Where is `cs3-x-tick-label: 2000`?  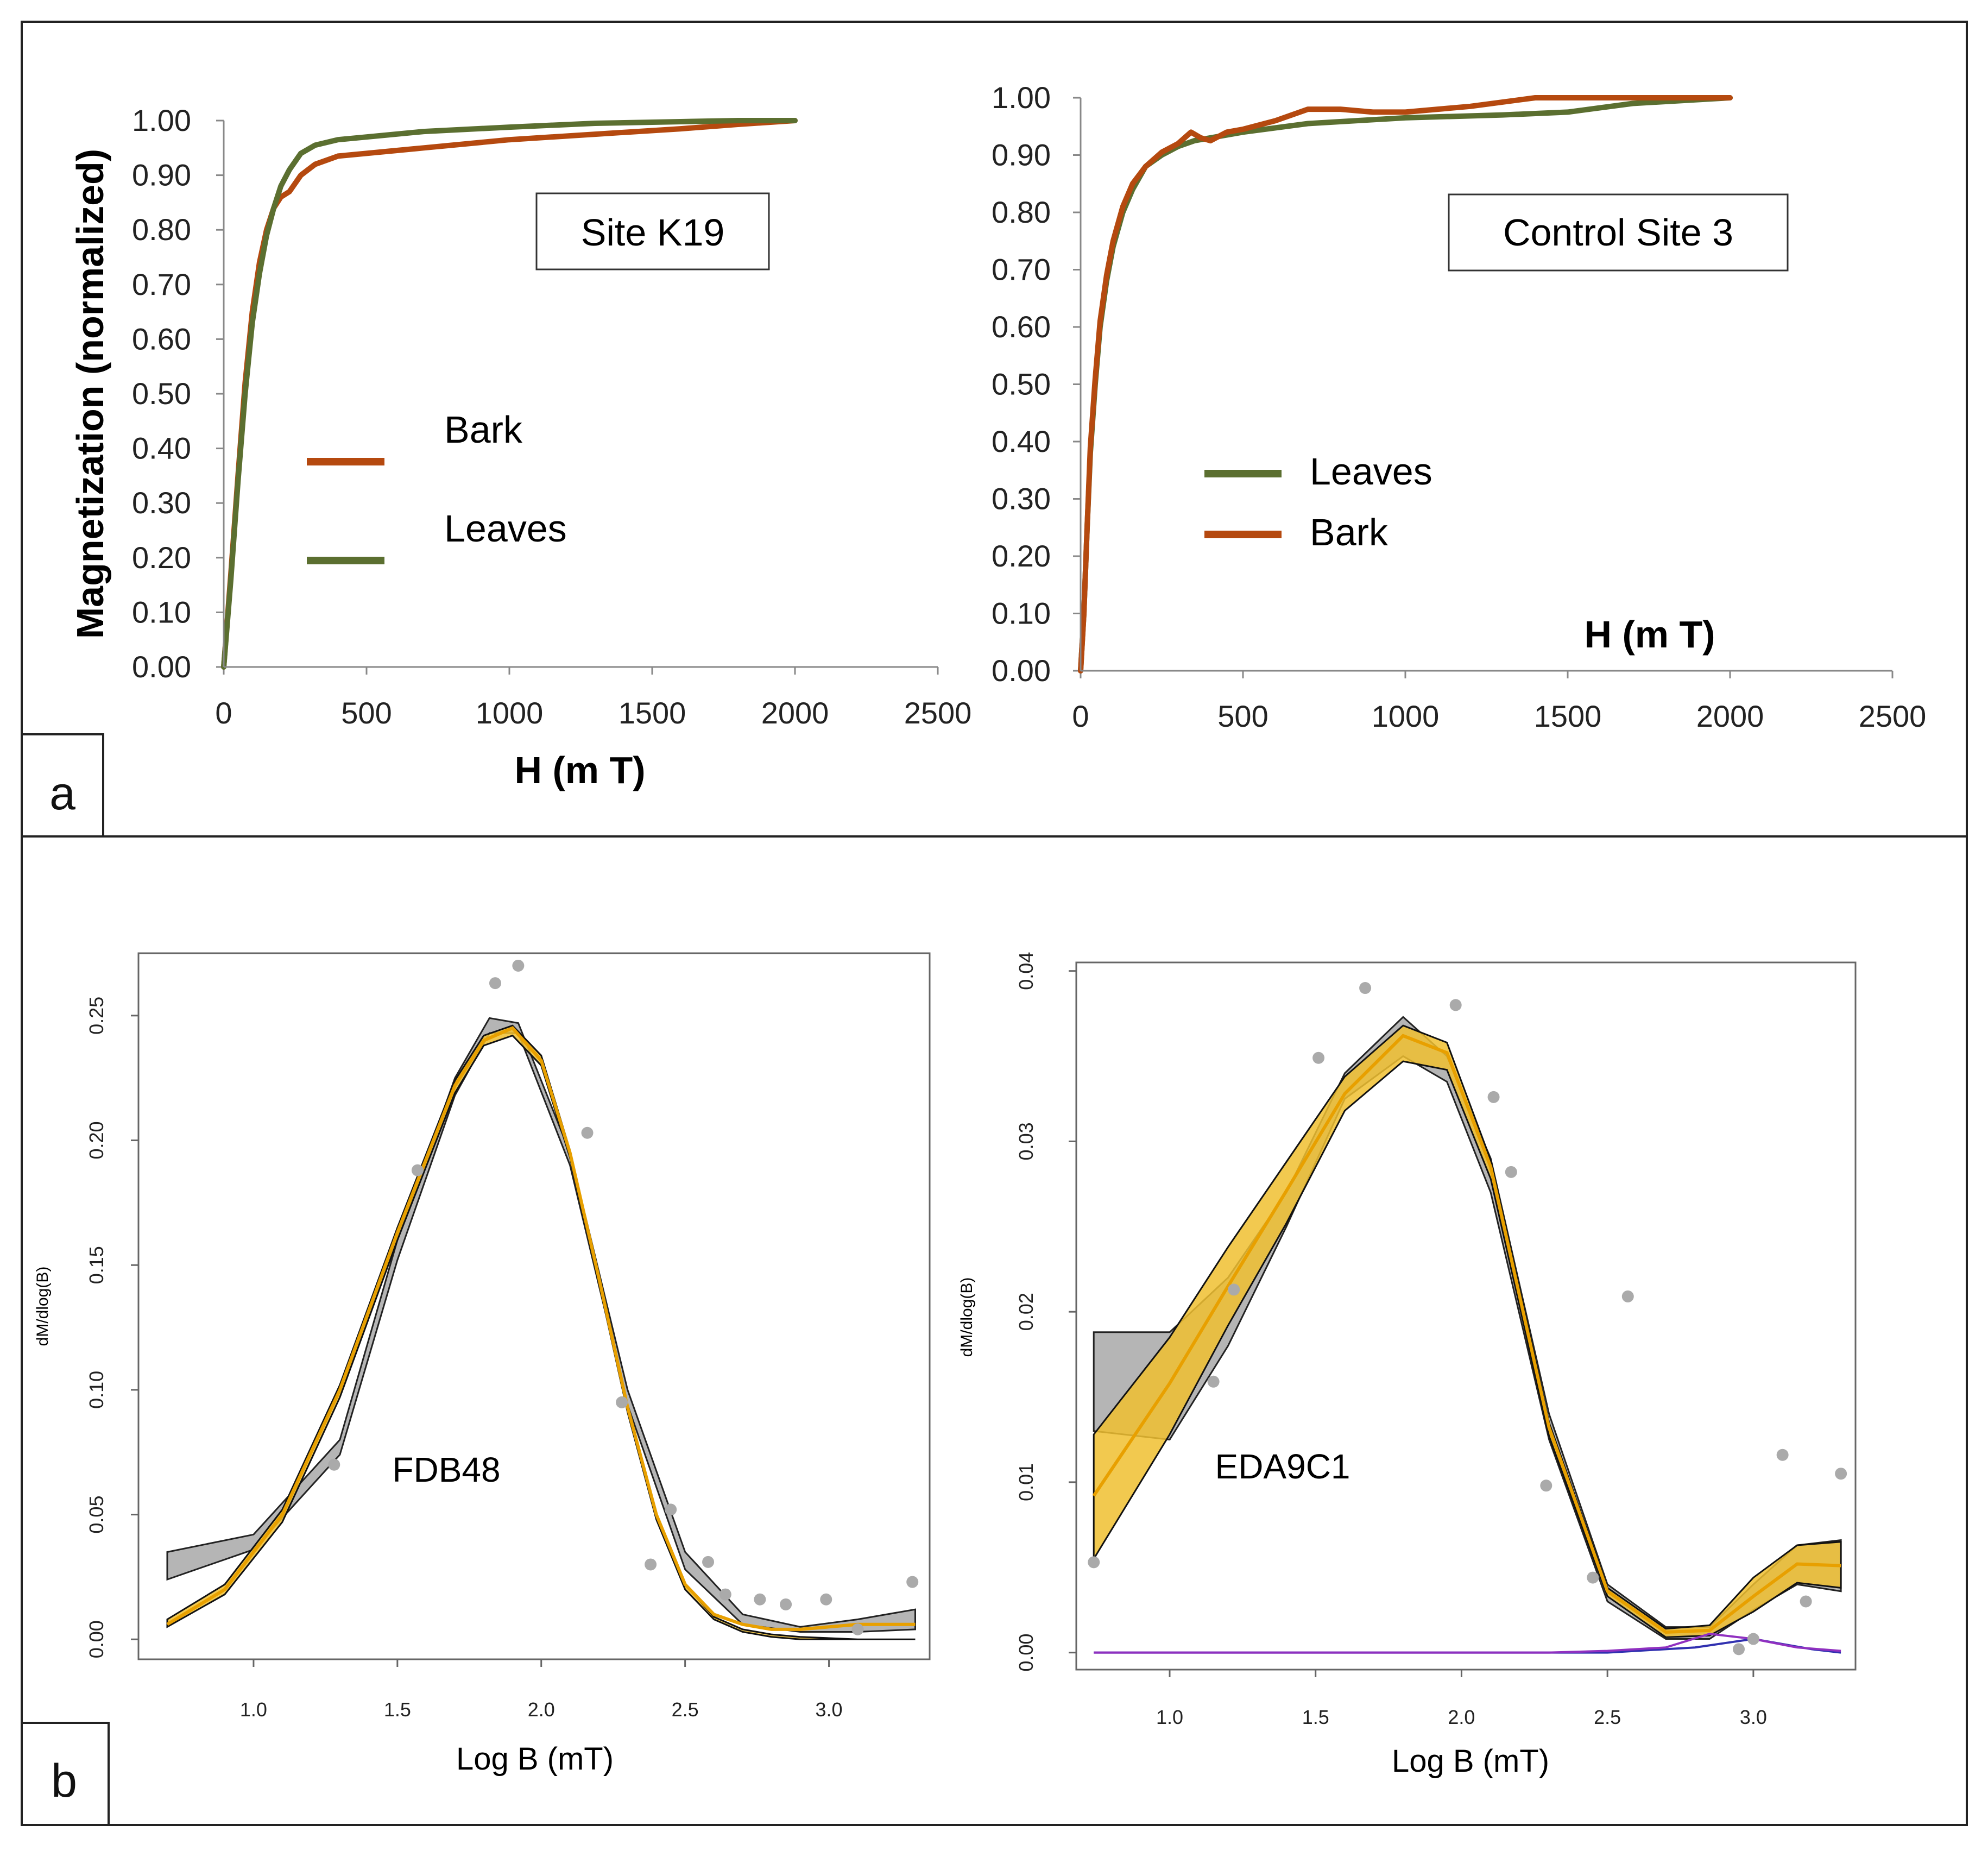 cs3-x-tick-label: 2000 is located at coordinates (1730, 716).